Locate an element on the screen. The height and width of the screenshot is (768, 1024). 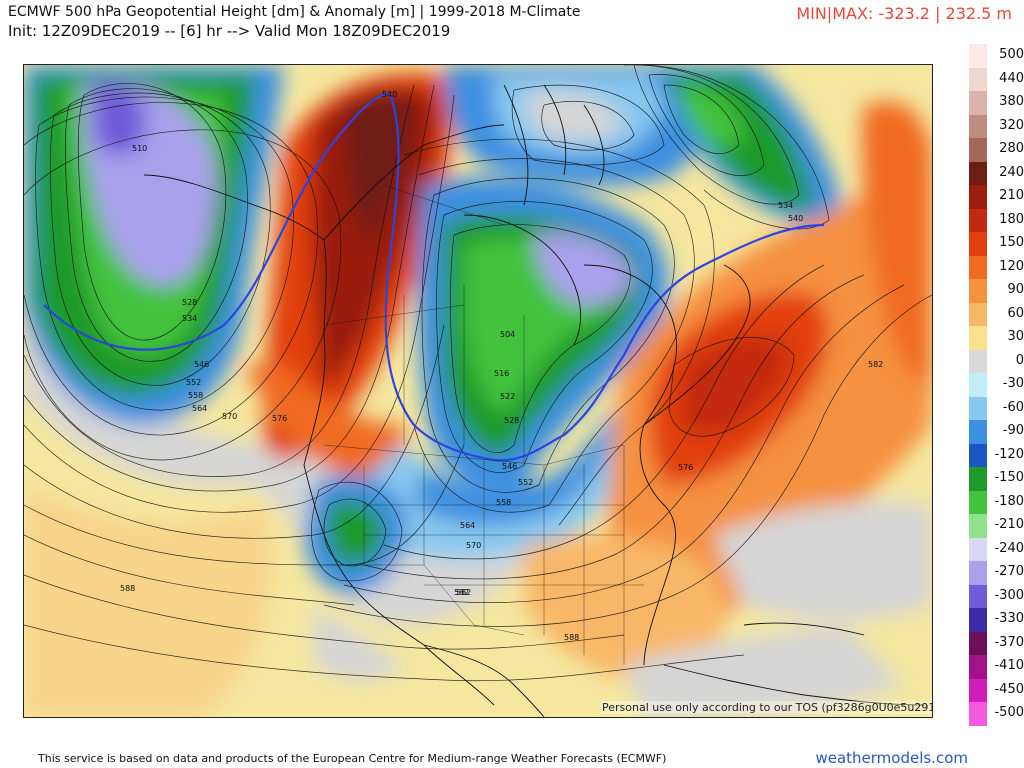
contour-label: 510 is located at coordinates (139, 148).